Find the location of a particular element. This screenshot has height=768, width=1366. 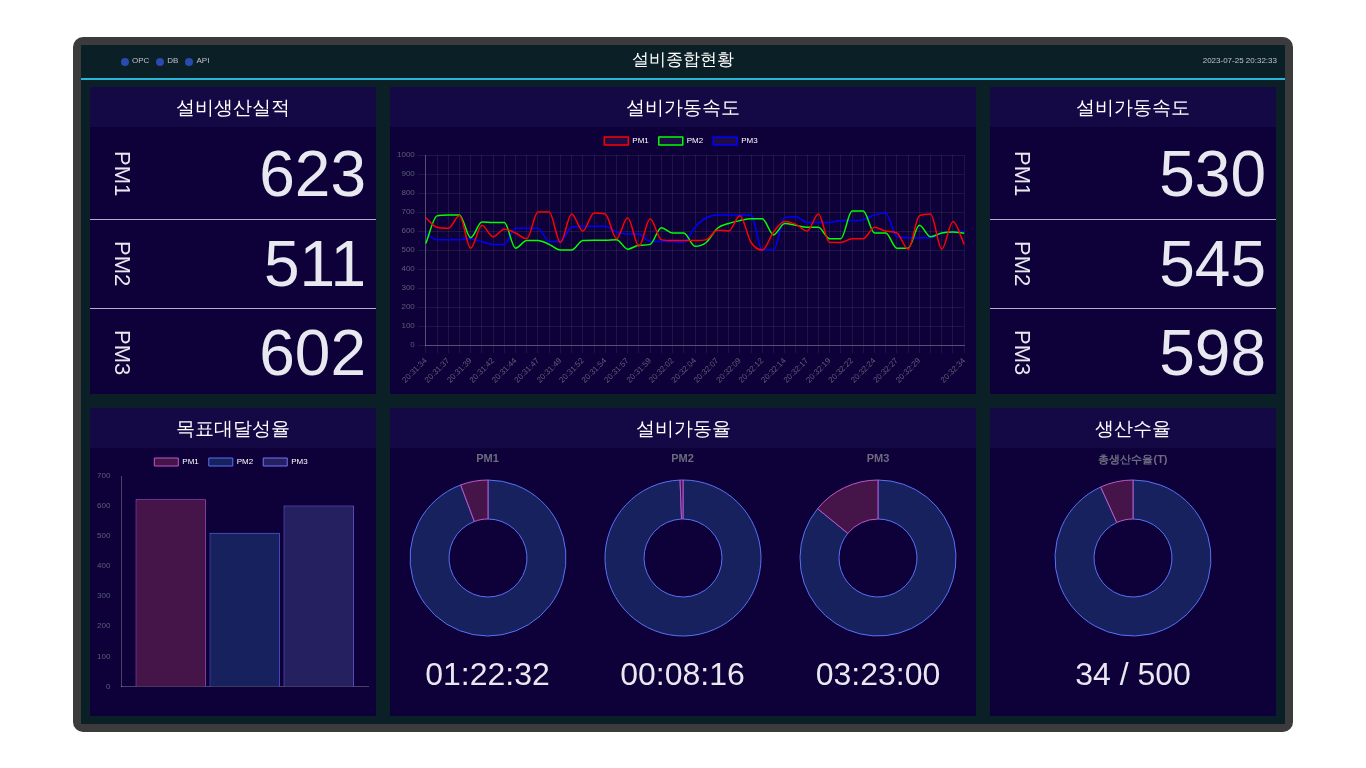

text: 03:23:00 is located at coordinates (878, 674).